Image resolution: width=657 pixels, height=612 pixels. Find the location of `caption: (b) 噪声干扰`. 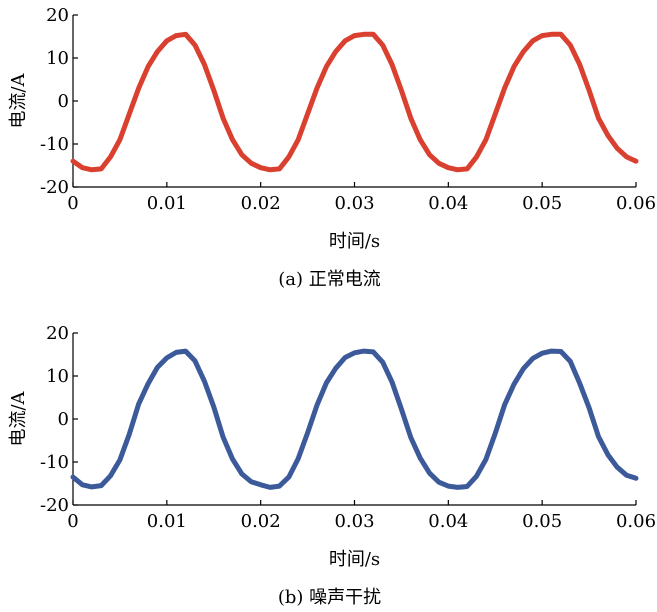

caption: (b) 噪声干扰 is located at coordinates (329, 597).